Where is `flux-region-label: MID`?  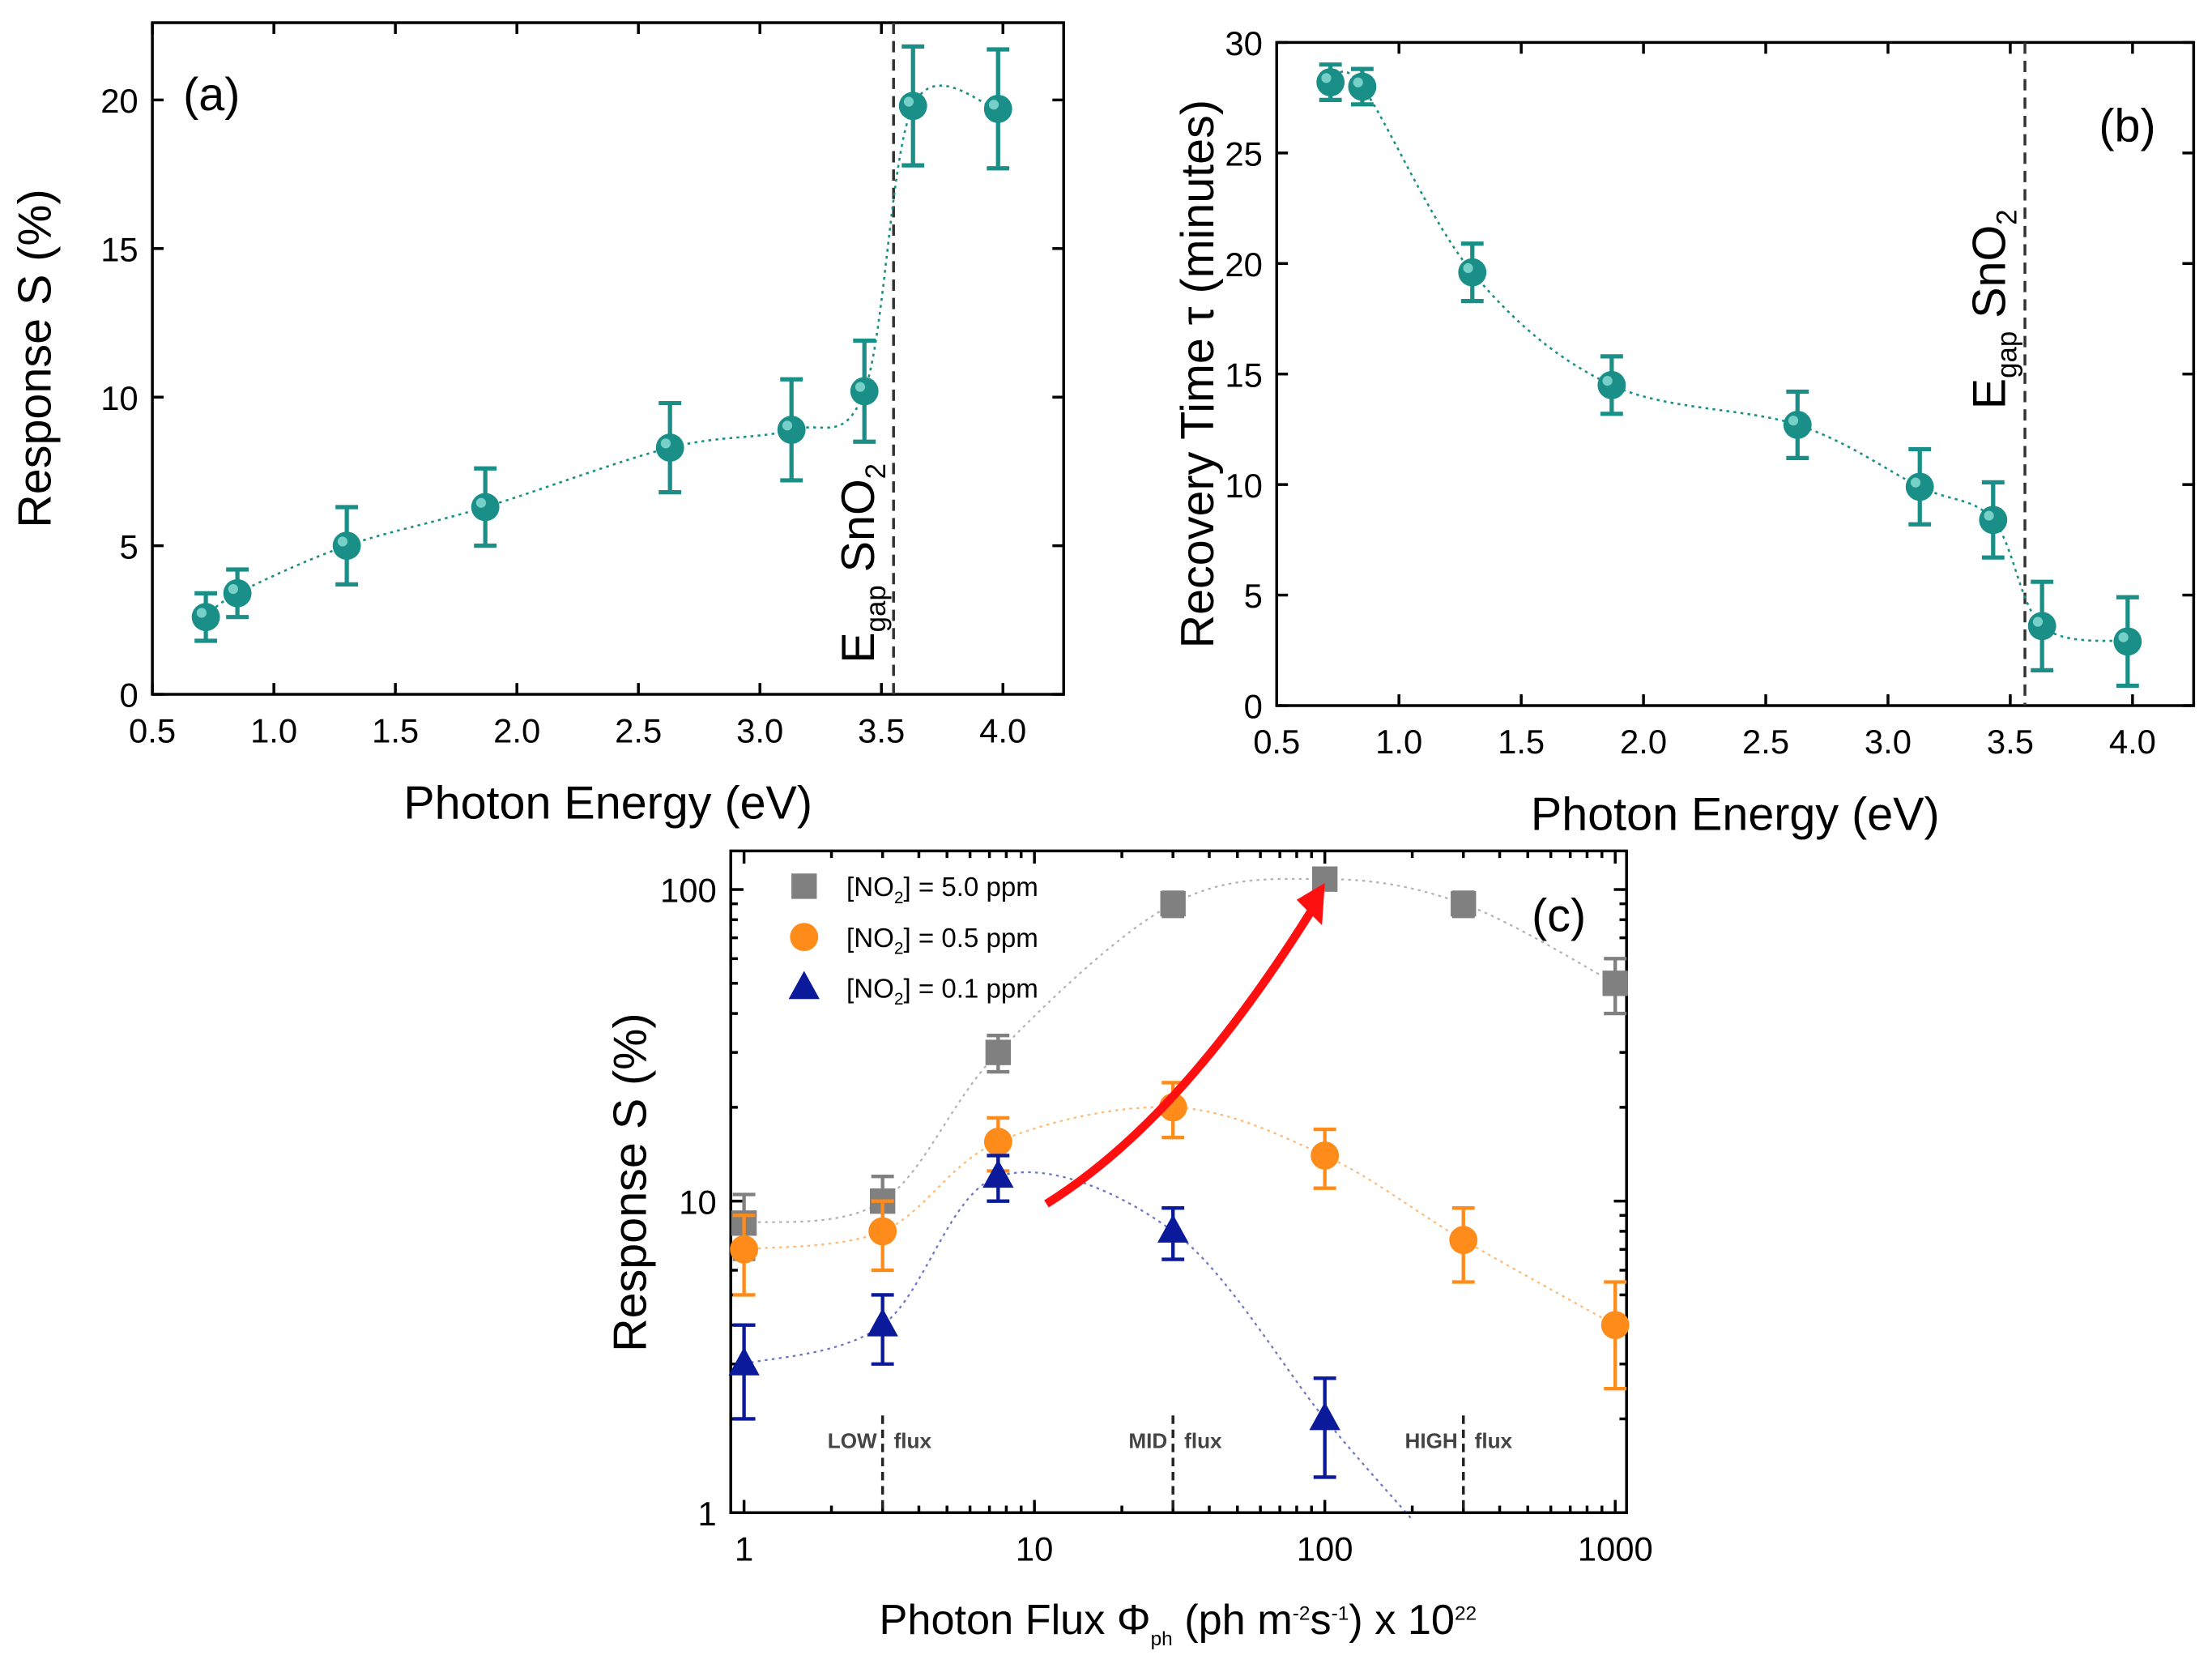 flux-region-label: MID is located at coordinates (1147, 1440).